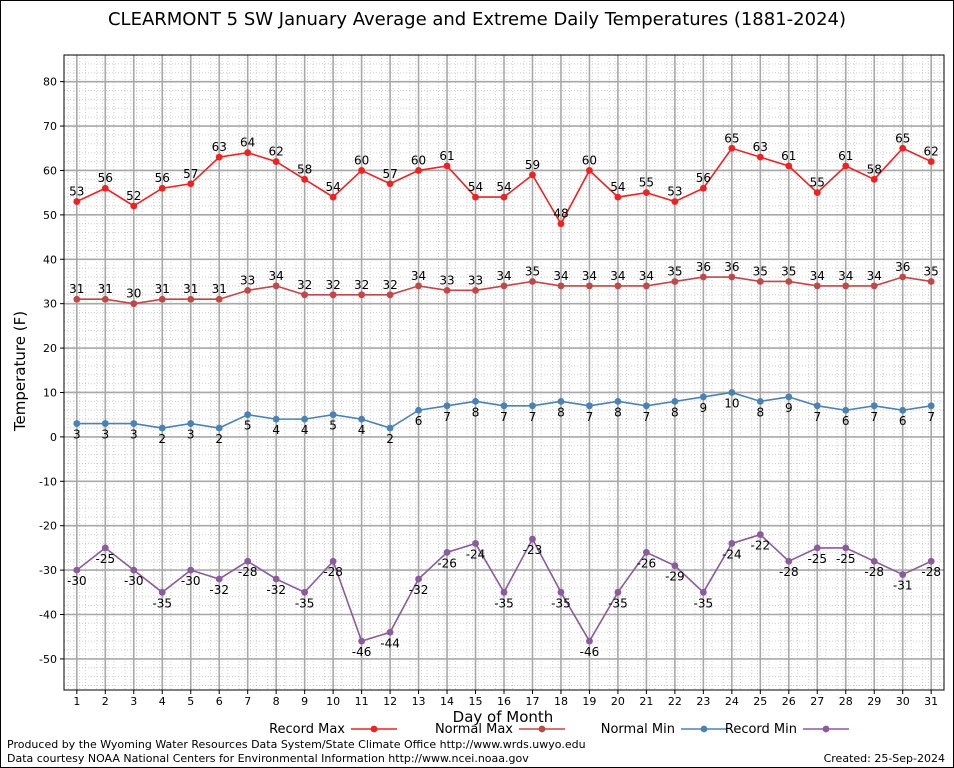 This screenshot has height=768, width=954. Describe the element at coordinates (704, 408) in the screenshot. I see `normal-min-data-label: 9` at that location.